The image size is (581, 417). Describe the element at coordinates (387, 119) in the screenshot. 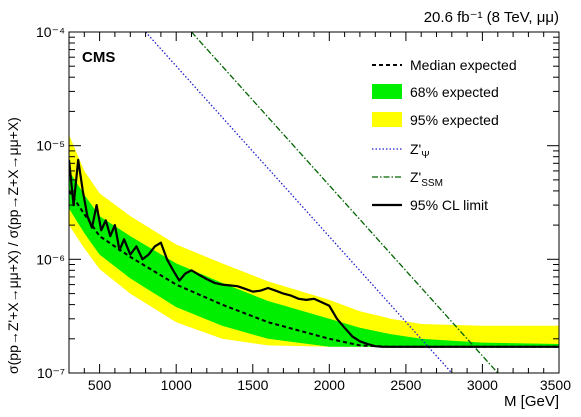

I see `legend-95-swatch` at that location.